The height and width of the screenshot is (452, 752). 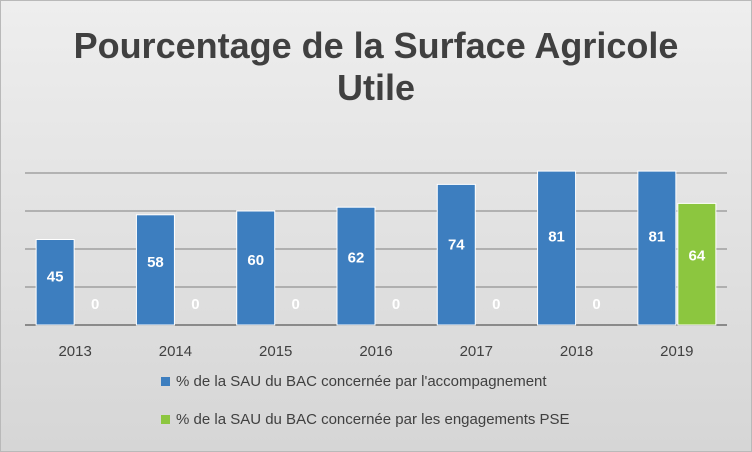 I want to click on data-label-series1-2019: 81, so click(x=657, y=237).